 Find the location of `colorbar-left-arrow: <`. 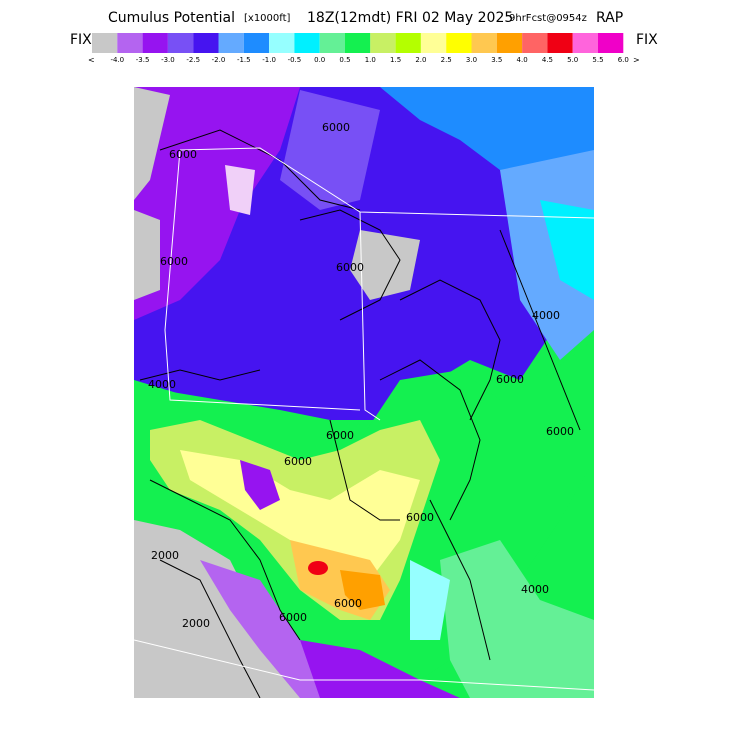

colorbar-left-arrow: < is located at coordinates (91, 60).